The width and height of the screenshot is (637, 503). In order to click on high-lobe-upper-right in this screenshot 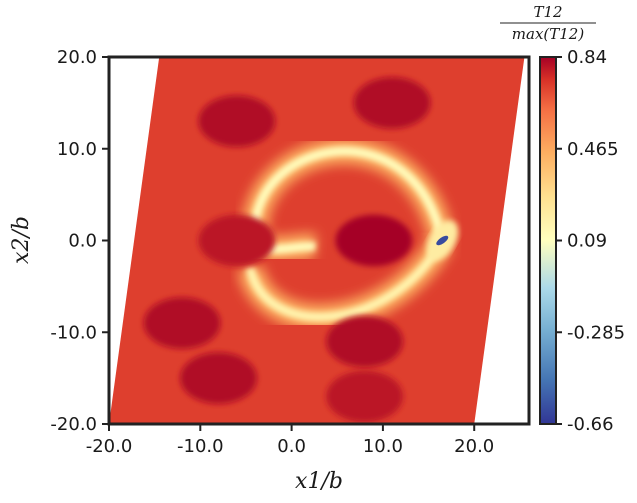, I will do `click(392, 103)`.